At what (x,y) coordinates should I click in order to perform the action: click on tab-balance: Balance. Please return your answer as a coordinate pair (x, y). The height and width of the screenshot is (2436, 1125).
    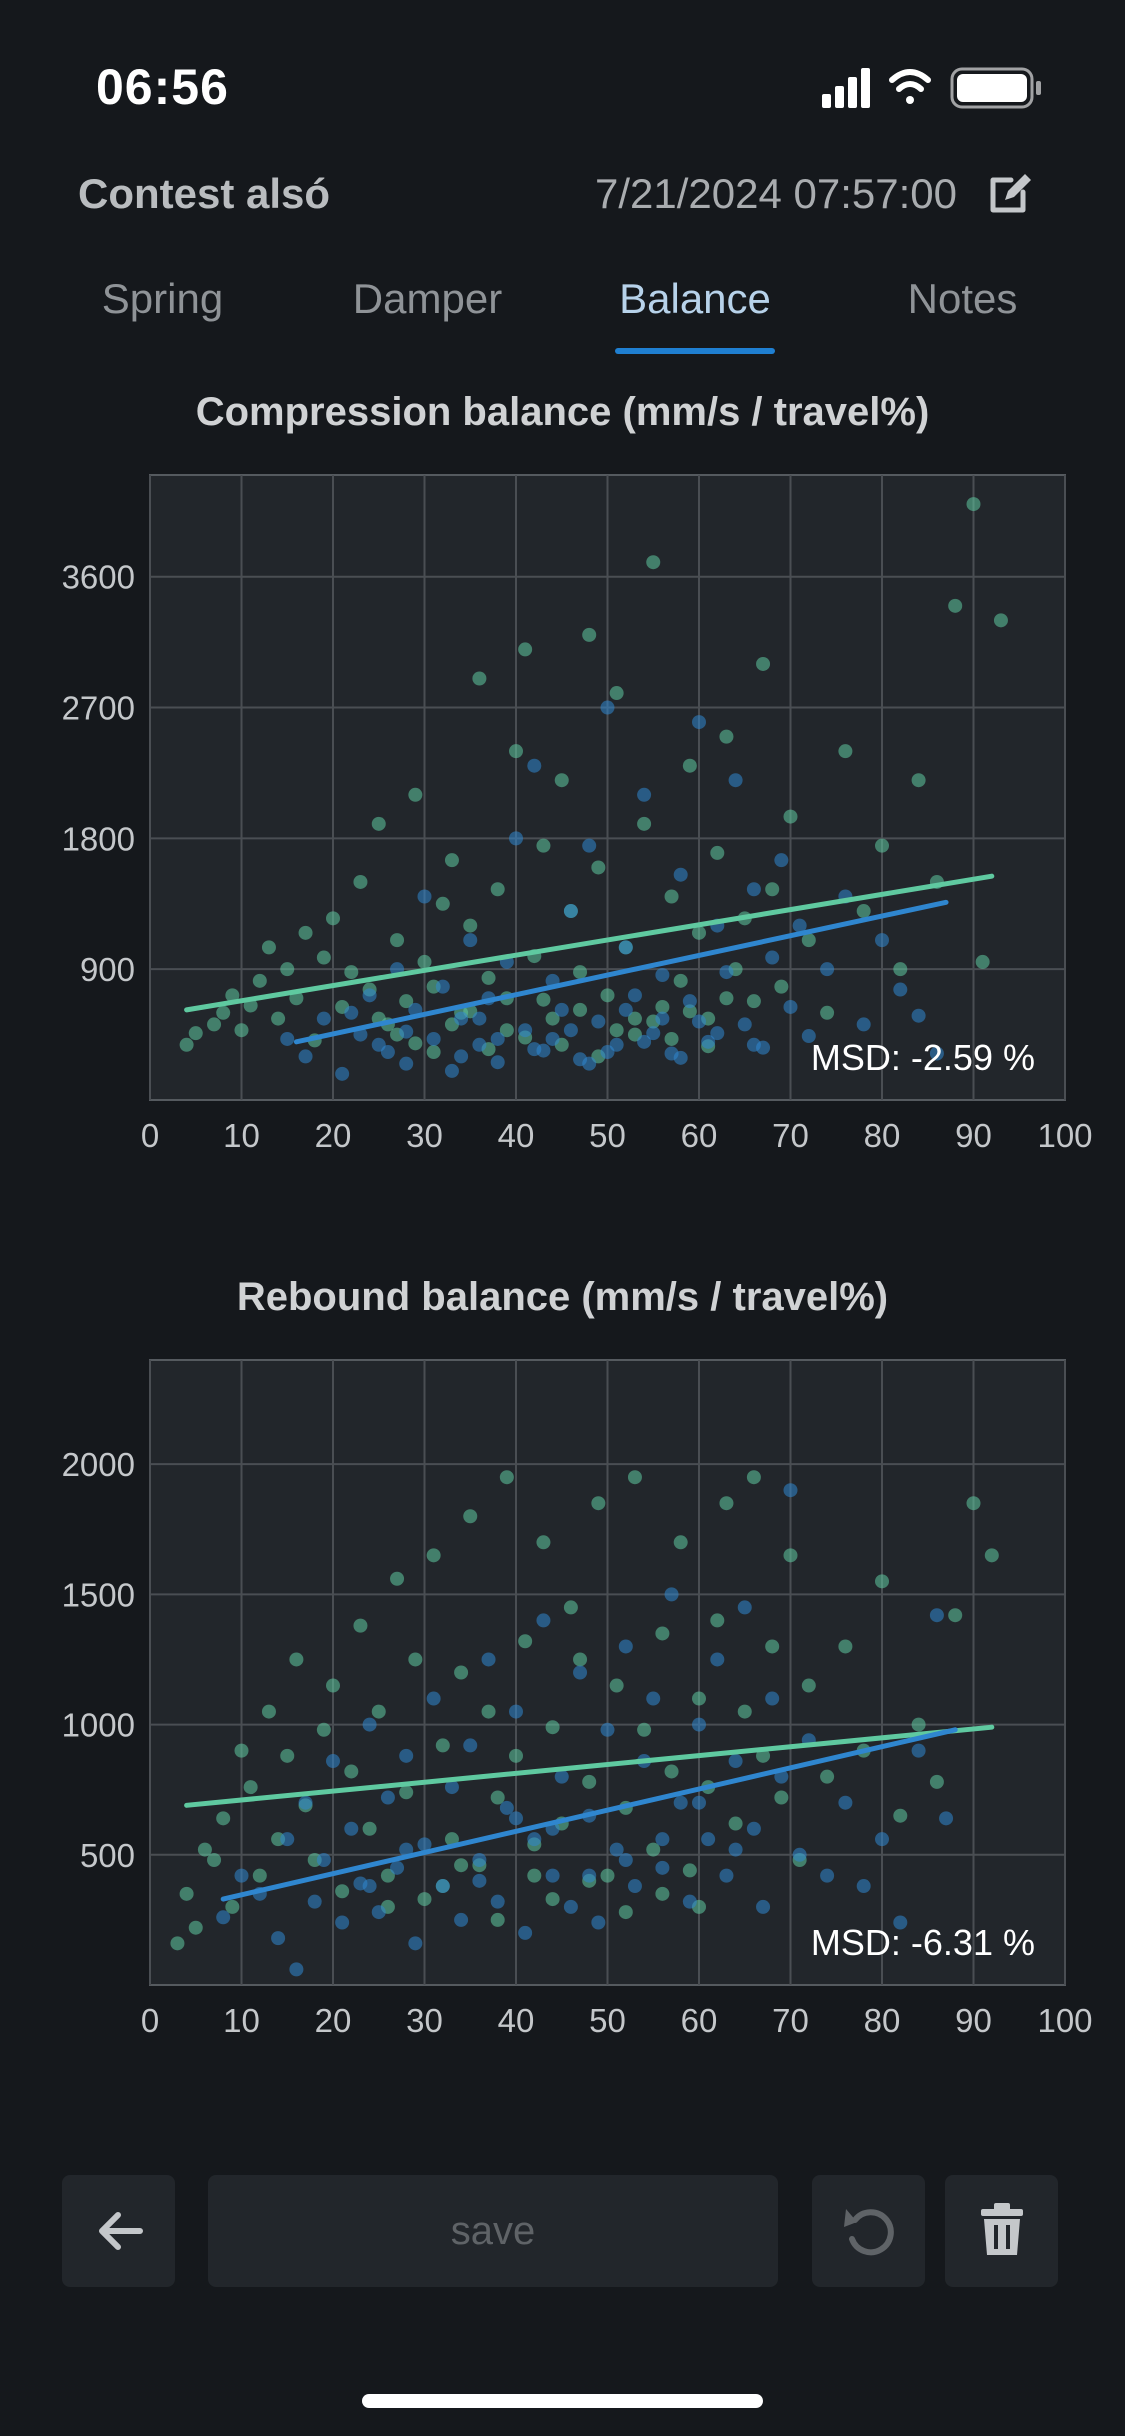
    Looking at the image, I should click on (695, 298).